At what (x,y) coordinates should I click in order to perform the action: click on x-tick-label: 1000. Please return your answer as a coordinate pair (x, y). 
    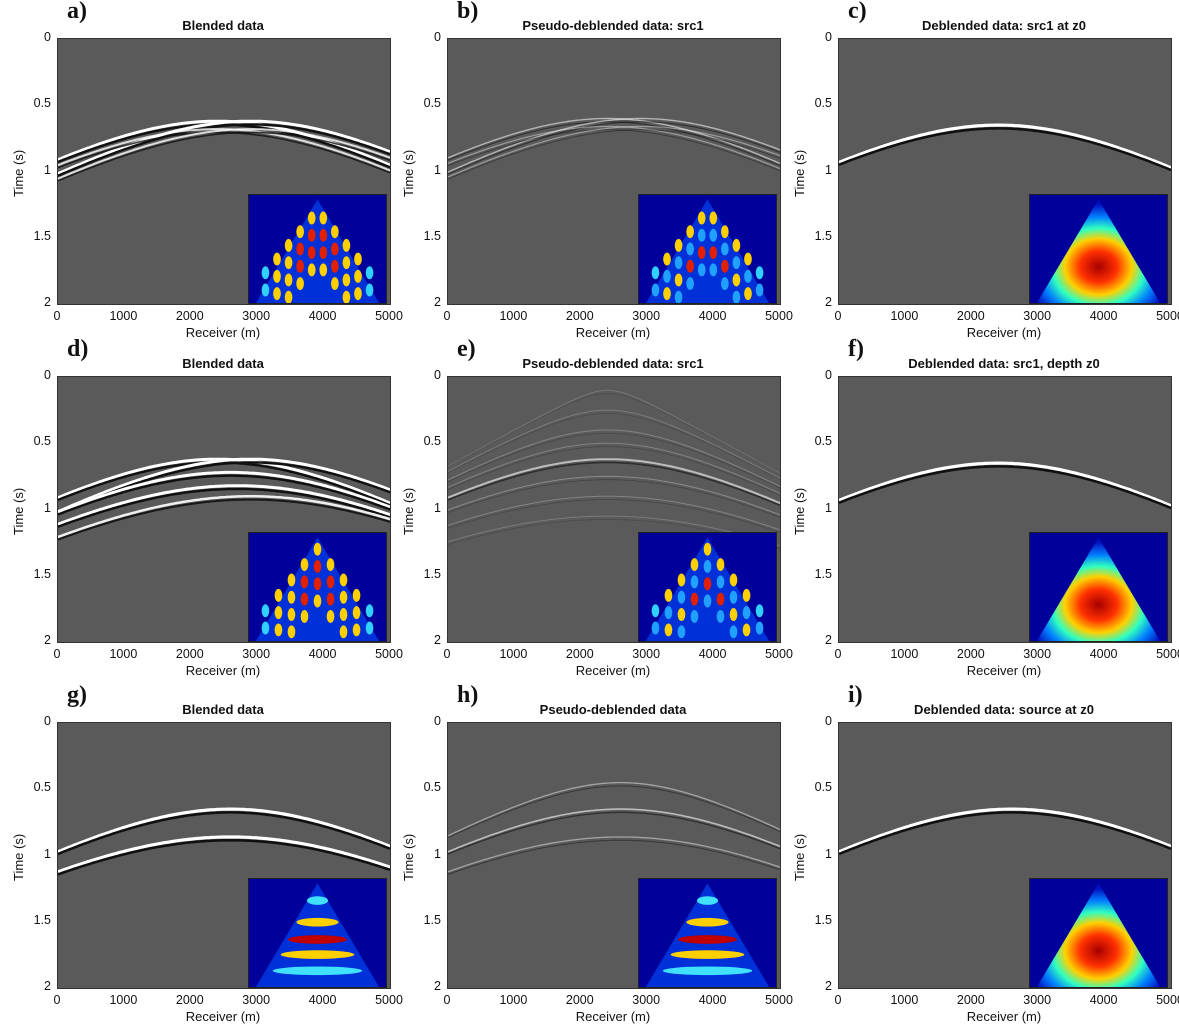
    Looking at the image, I should click on (123, 1000).